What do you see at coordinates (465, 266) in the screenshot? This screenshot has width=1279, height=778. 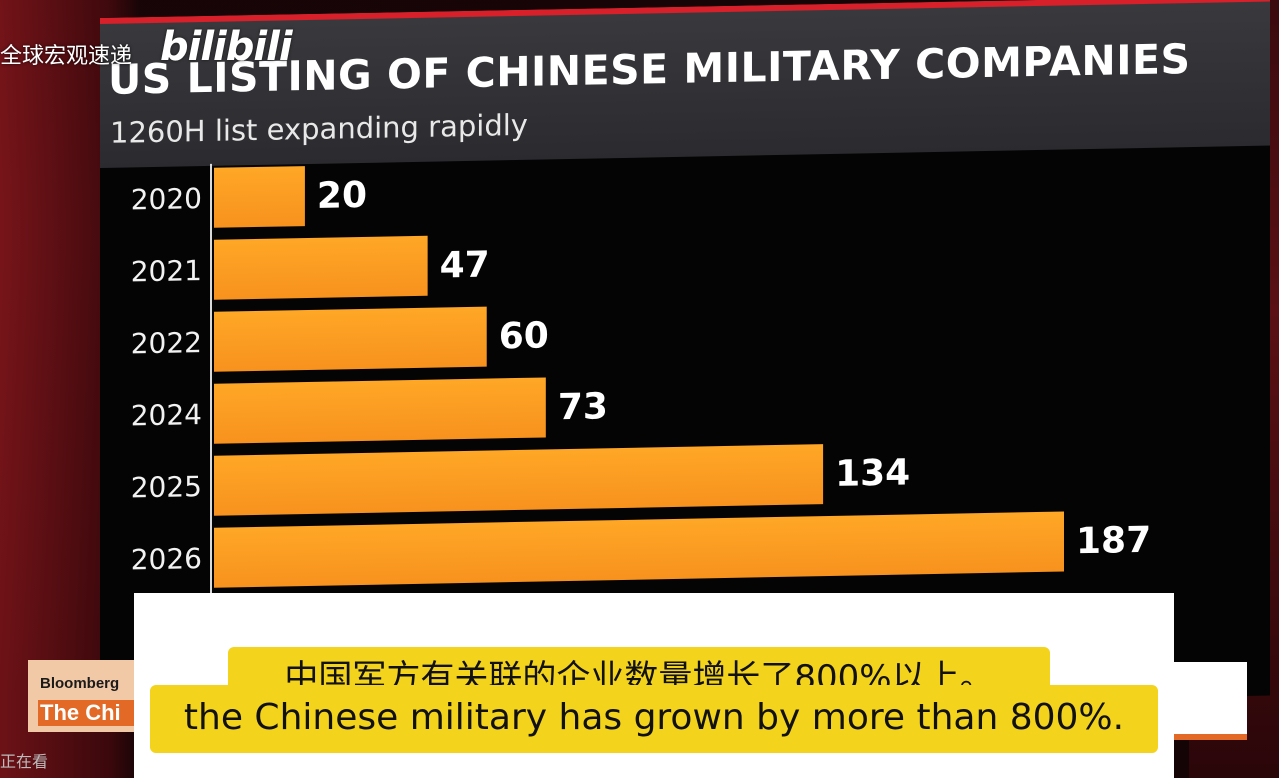 I see `data-label-2021: 47` at bounding box center [465, 266].